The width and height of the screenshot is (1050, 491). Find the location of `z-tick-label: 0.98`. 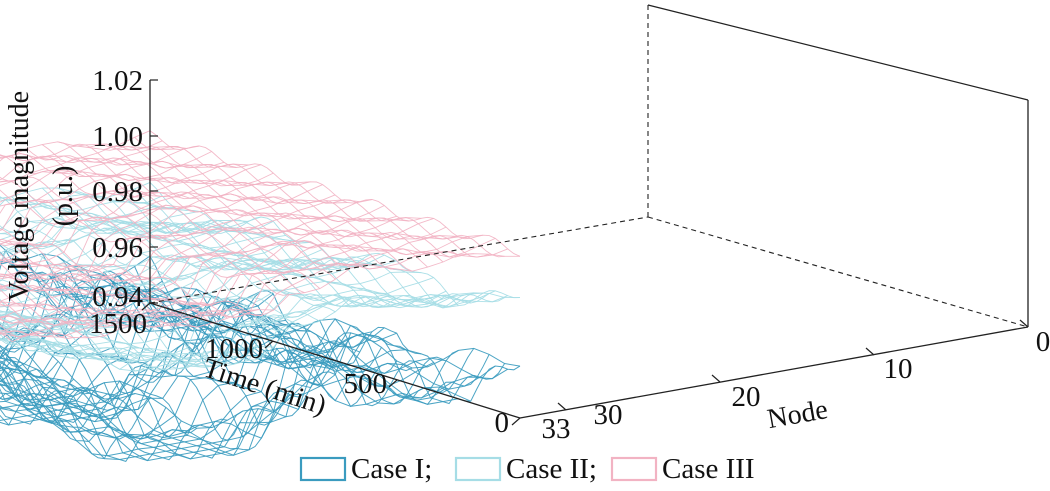

z-tick-label: 0.98 is located at coordinates (117, 192).